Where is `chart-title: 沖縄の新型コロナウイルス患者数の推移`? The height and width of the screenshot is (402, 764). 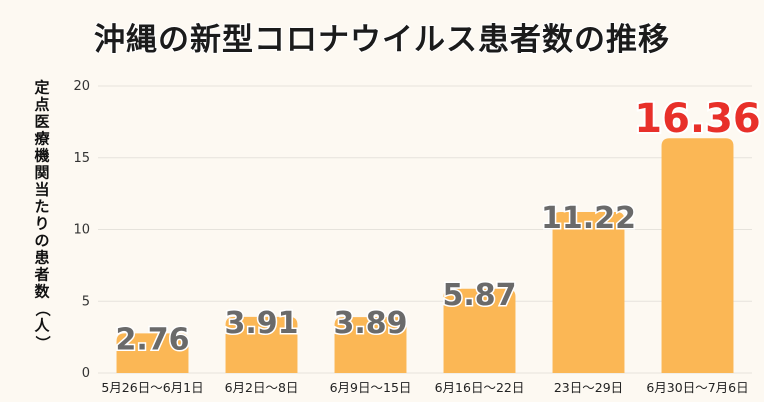
chart-title: 沖縄の新型コロナウイルス患者数の推移 is located at coordinates (382, 40).